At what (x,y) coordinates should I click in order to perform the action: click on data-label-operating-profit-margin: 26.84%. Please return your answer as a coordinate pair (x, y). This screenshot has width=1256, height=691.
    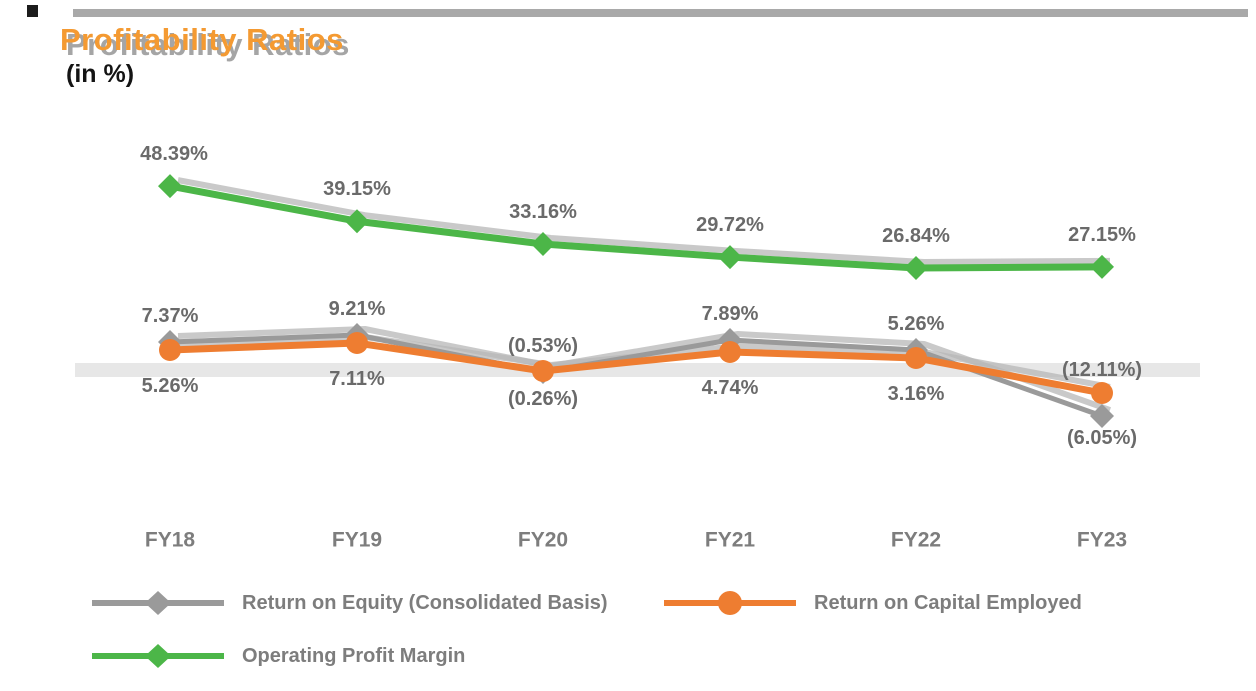
    Looking at the image, I should click on (916, 236).